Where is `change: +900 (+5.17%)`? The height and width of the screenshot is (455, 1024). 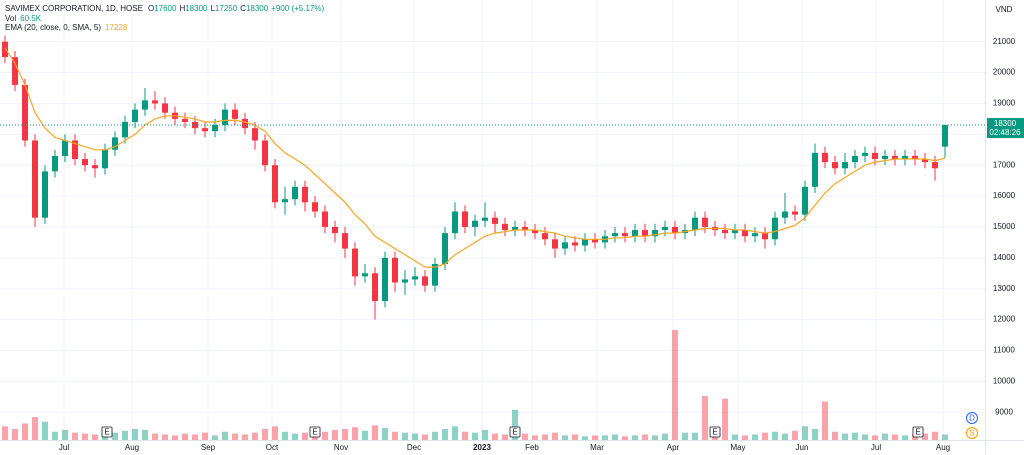
change: +900 (+5.17%) is located at coordinates (297, 8).